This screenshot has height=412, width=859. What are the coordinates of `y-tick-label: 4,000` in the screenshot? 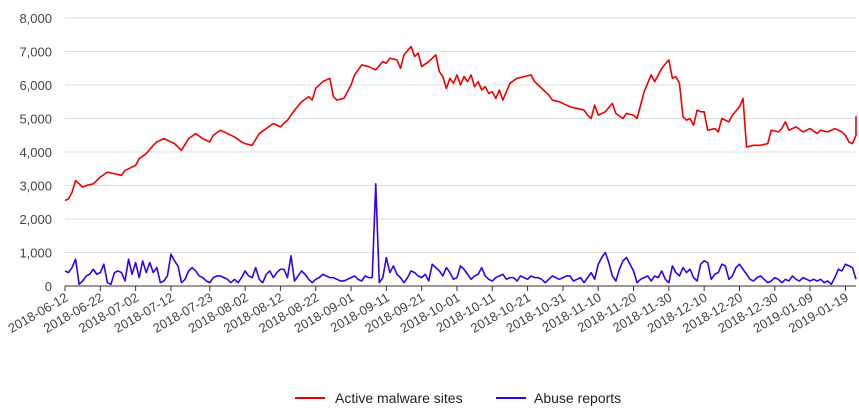 It's located at (35, 152).